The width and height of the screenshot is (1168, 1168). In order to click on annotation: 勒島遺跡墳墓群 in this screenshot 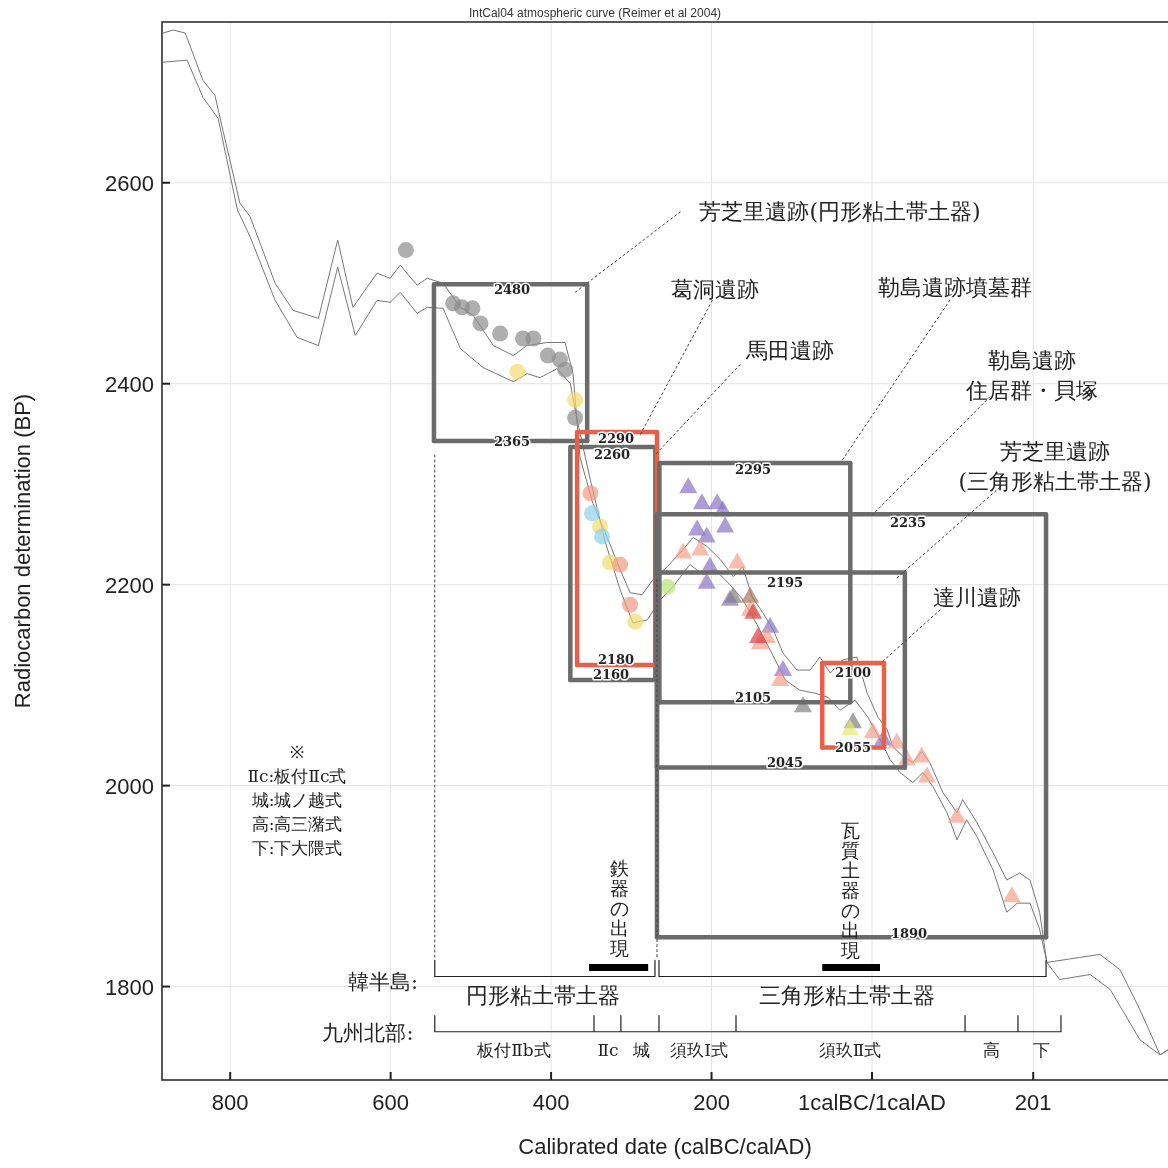, I will do `click(955, 287)`.